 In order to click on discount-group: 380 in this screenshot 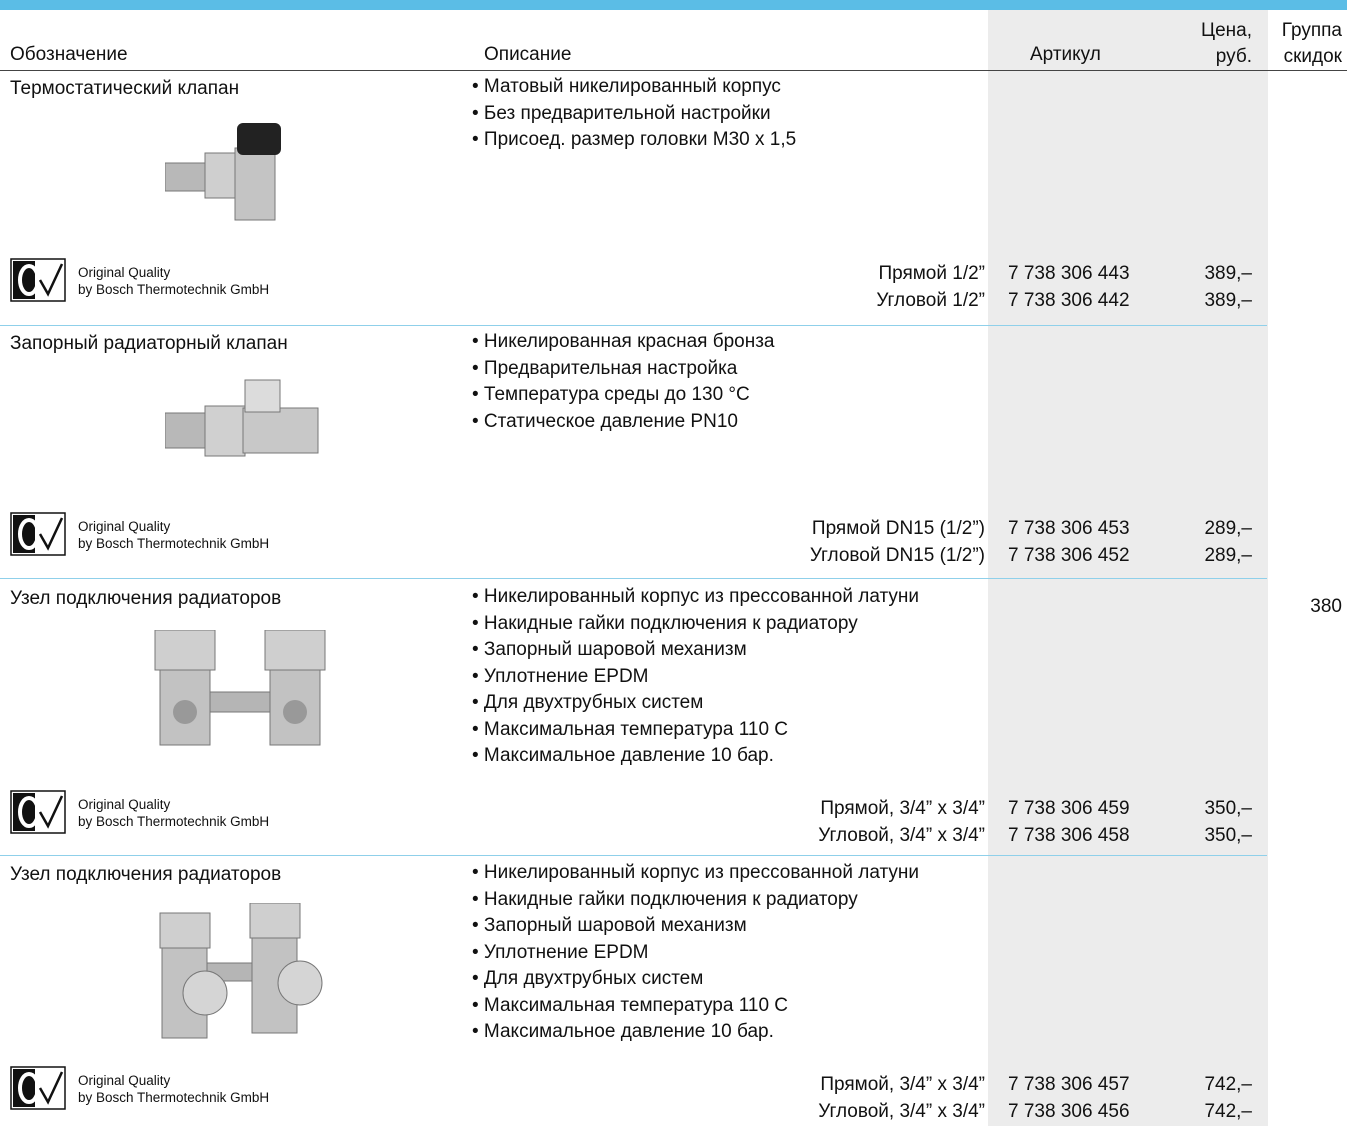, I will do `click(1326, 606)`.